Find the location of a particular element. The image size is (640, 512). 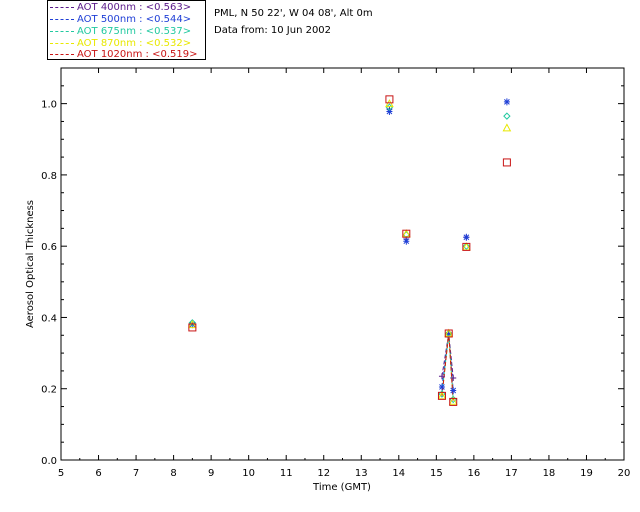

x-tick-label: 15 is located at coordinates (436, 473).